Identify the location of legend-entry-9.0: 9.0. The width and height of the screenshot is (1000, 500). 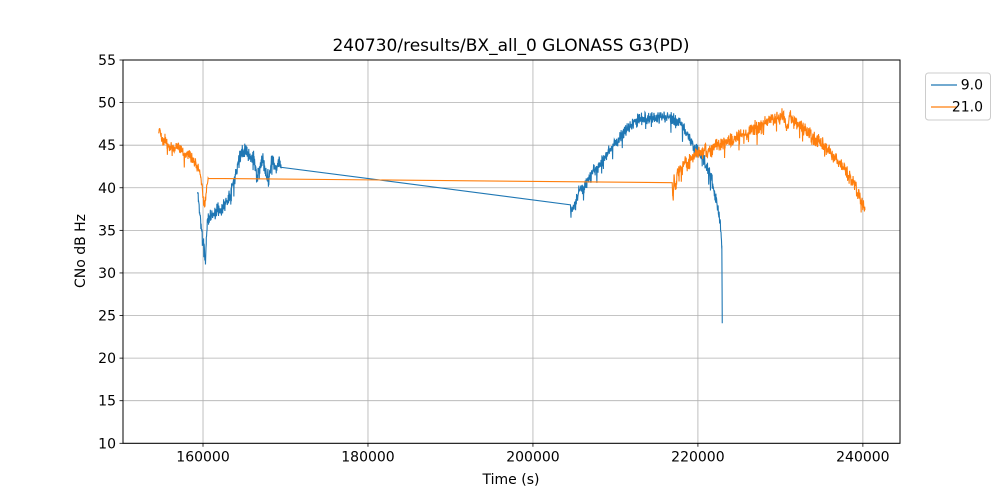
(957, 86).